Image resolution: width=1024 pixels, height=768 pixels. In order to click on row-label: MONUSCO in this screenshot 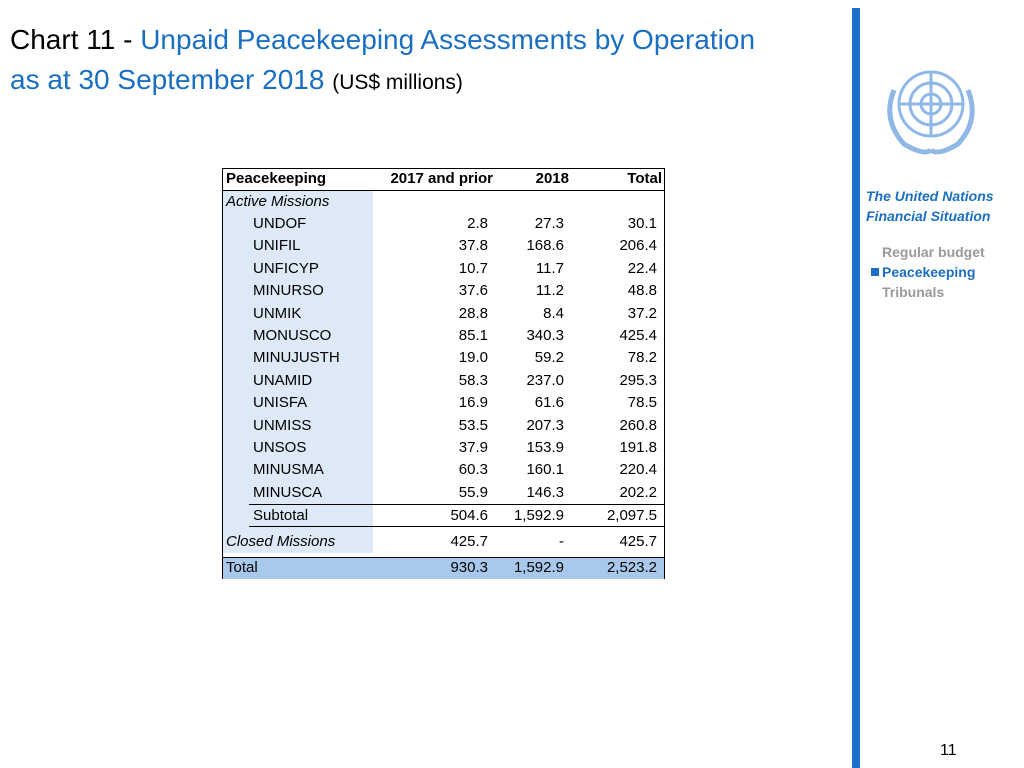, I will do `click(292, 335)`.